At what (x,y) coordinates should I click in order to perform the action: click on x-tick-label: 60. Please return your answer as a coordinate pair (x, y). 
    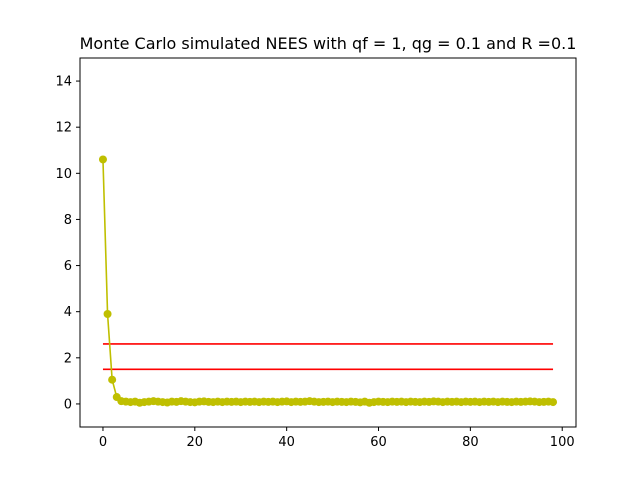
    Looking at the image, I should click on (378, 442).